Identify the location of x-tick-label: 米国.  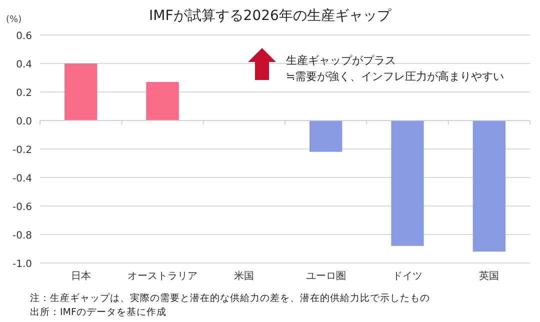
(244, 276).